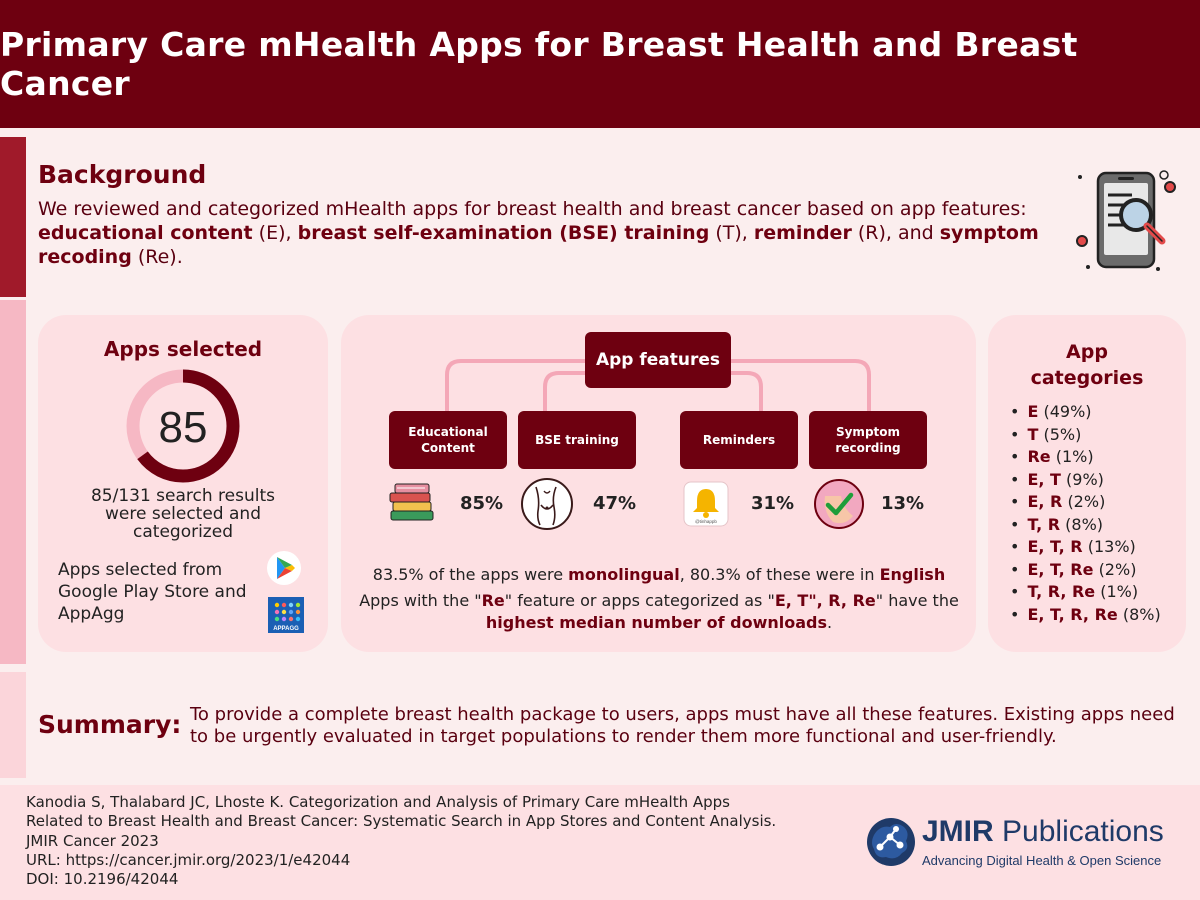  Describe the element at coordinates (958, 831) in the screenshot. I see `publisher-name-bold: JMIR` at that location.